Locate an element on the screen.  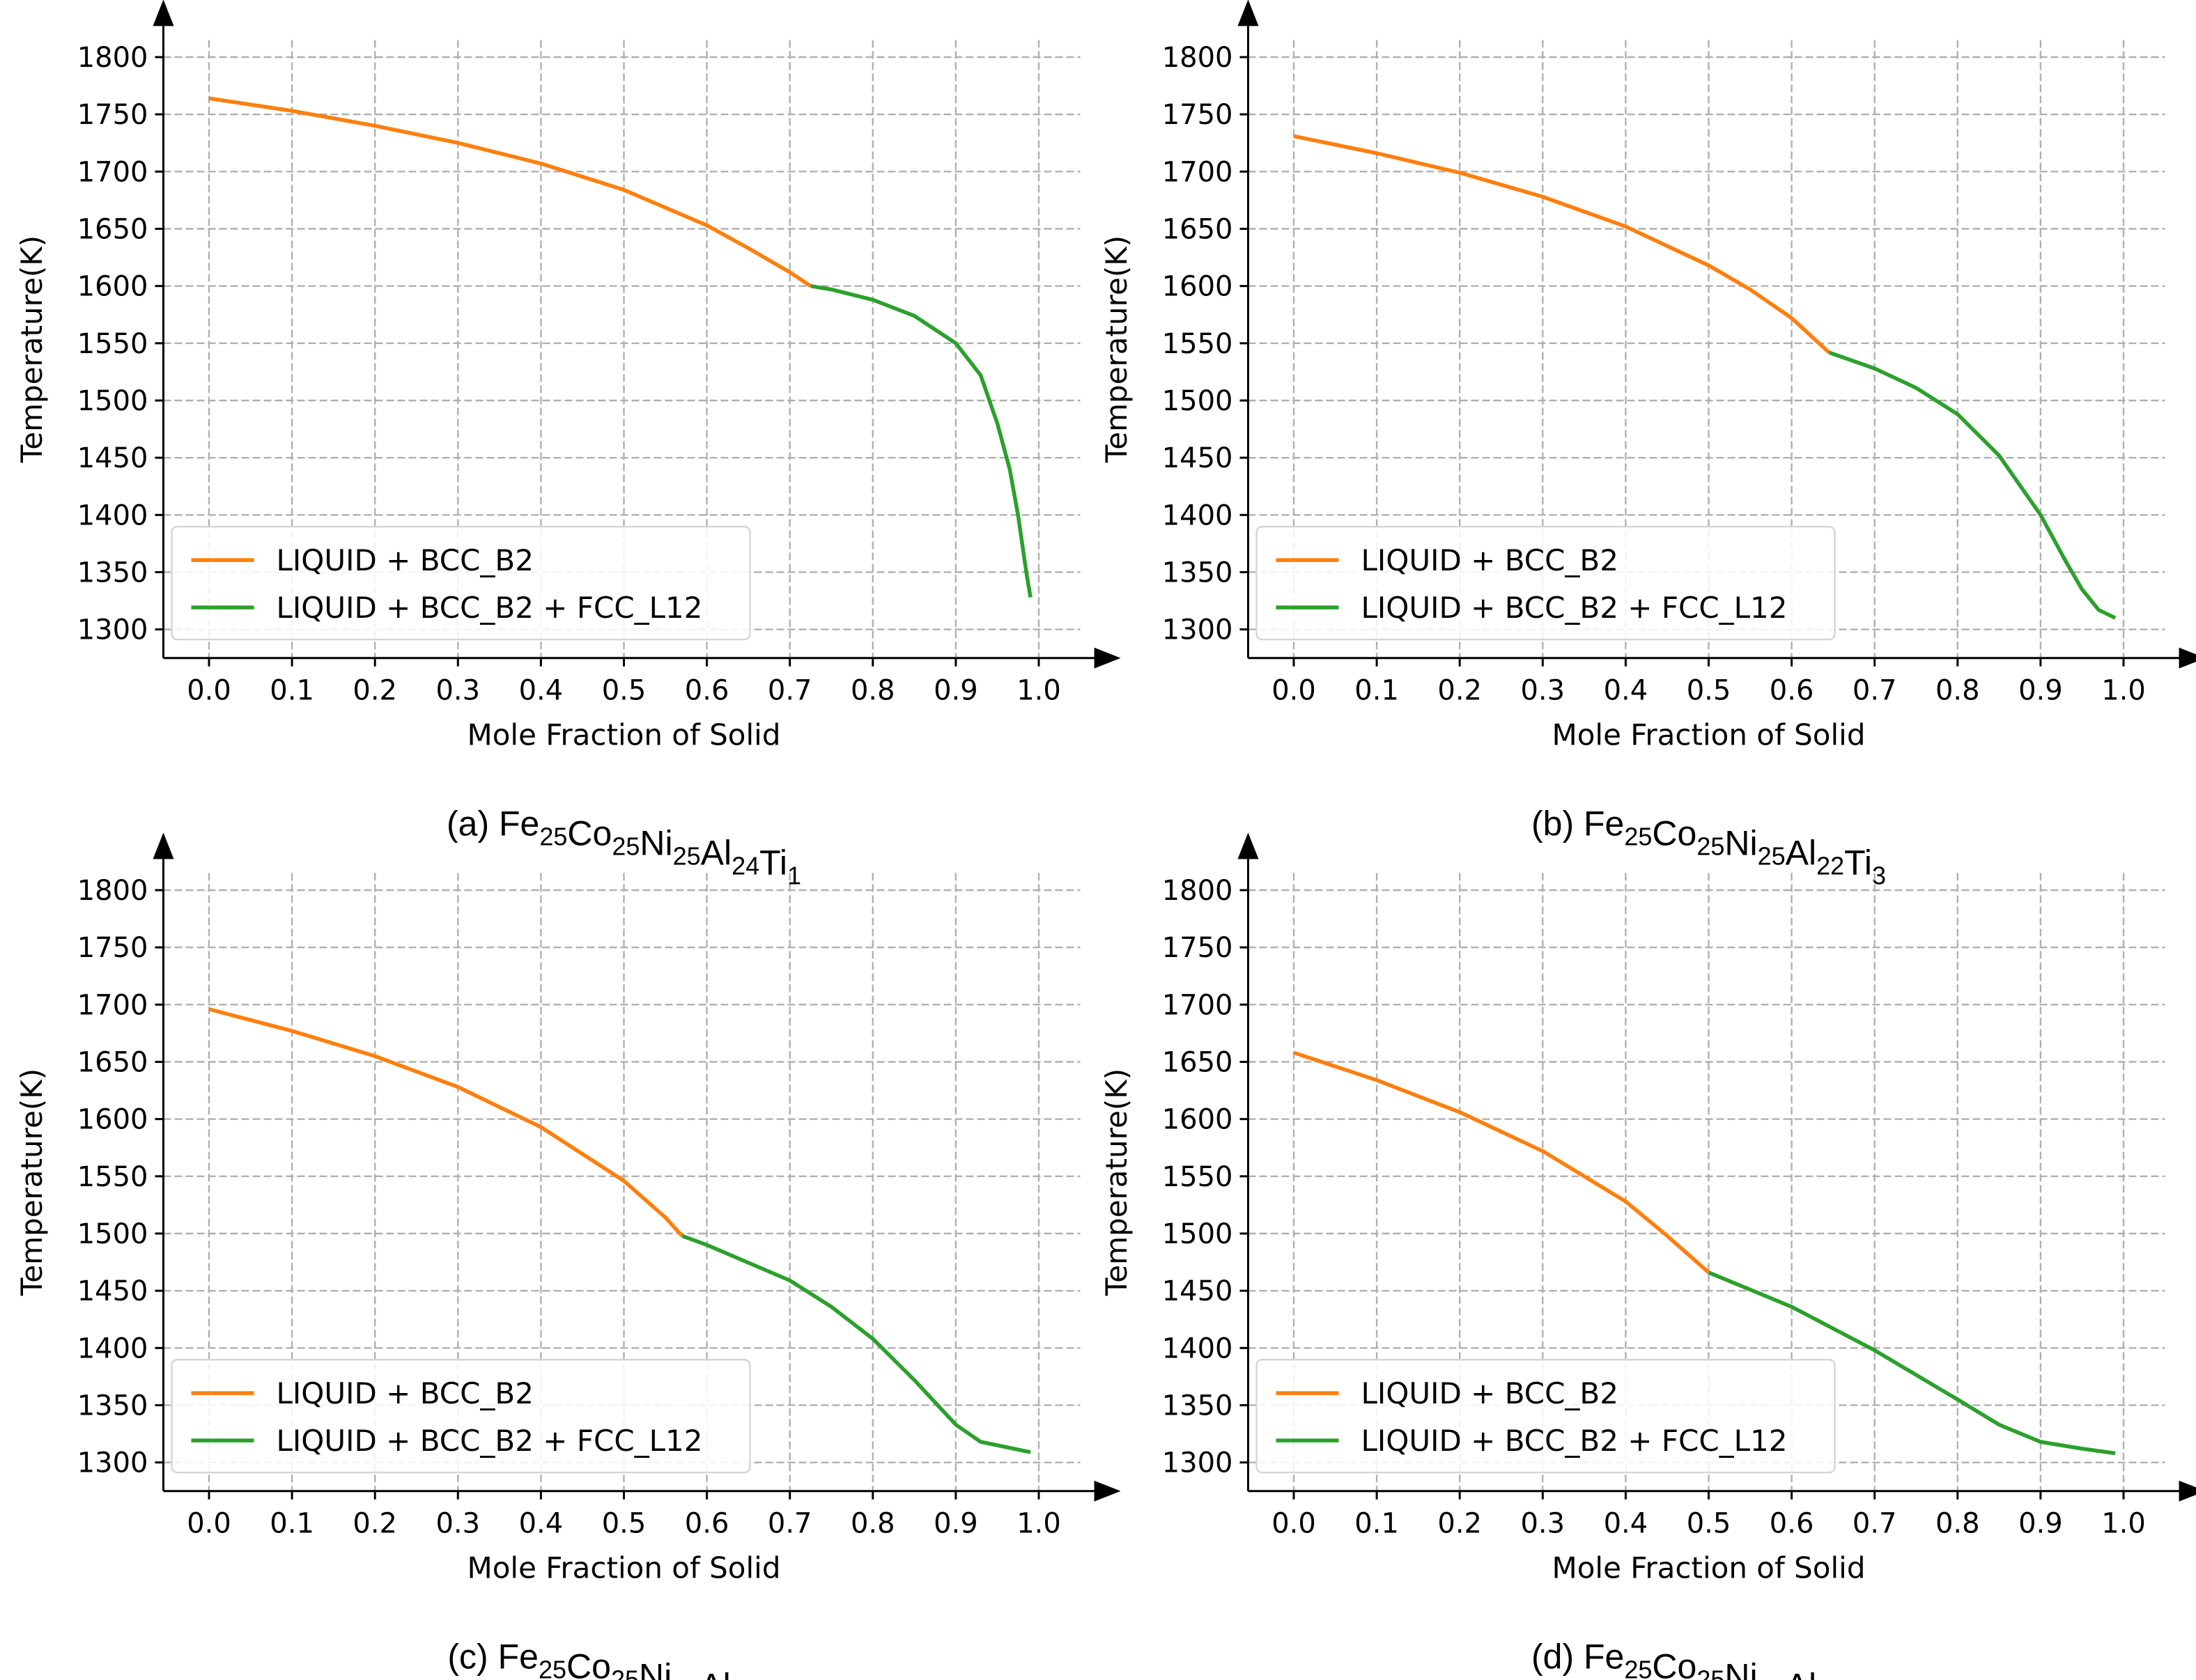
legend-label: LIQUID + BCC_B2 + FCC_L12 is located at coordinates (1574, 608).